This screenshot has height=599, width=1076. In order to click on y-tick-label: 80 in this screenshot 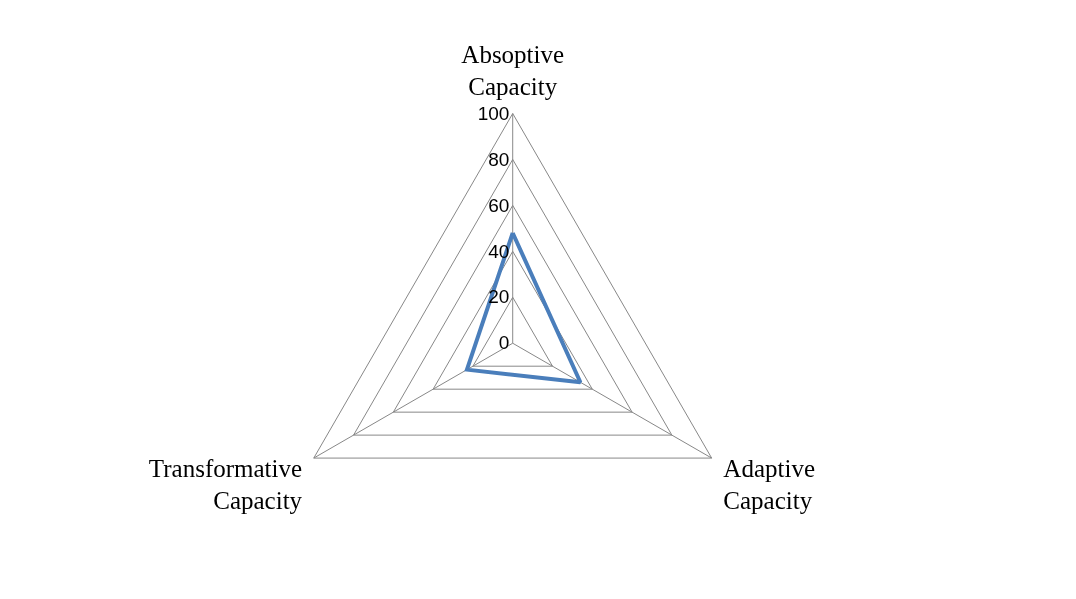, I will do `click(499, 159)`.